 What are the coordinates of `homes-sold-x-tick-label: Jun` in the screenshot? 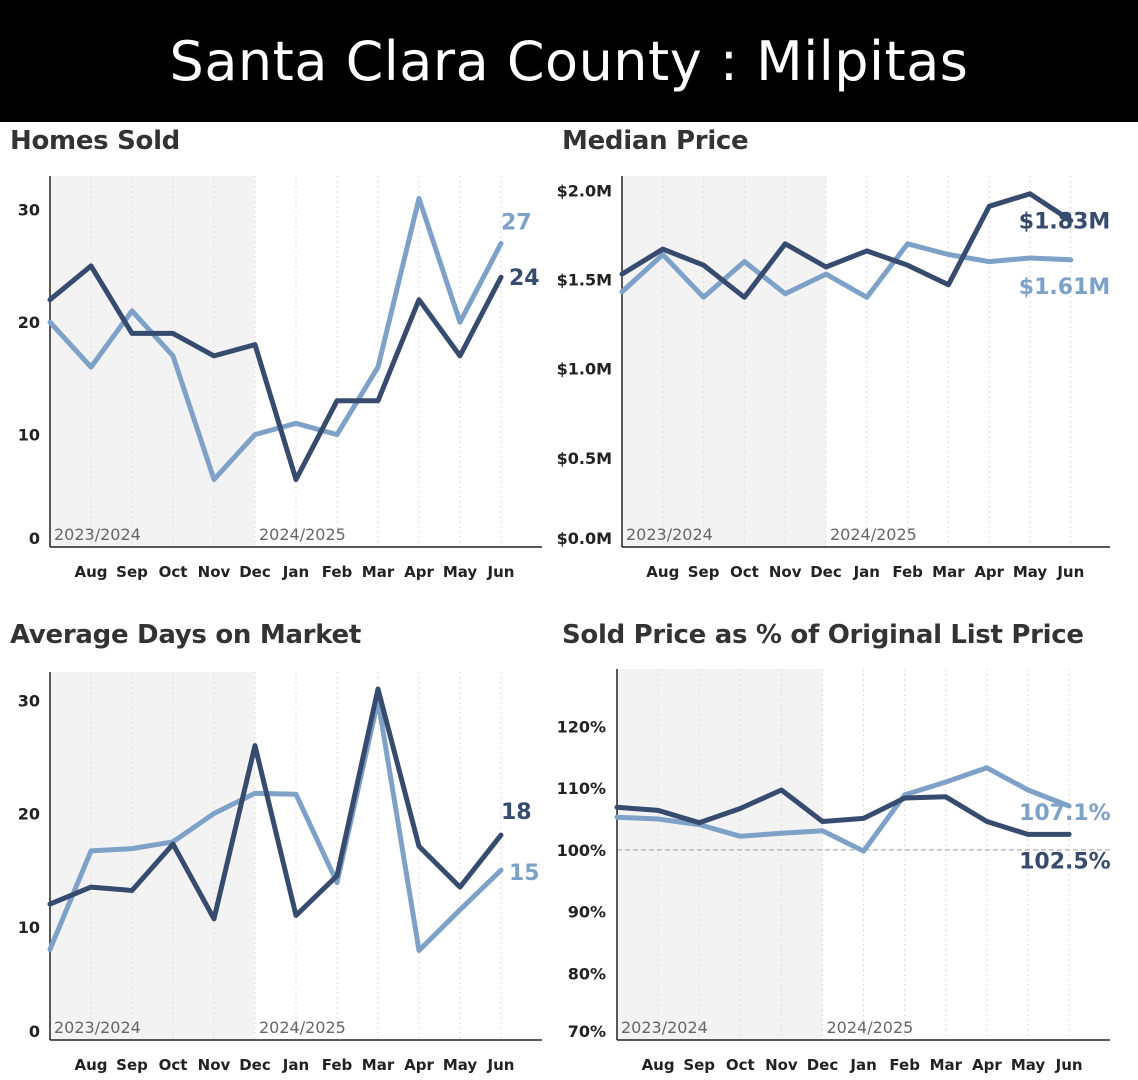 It's located at (501, 572).